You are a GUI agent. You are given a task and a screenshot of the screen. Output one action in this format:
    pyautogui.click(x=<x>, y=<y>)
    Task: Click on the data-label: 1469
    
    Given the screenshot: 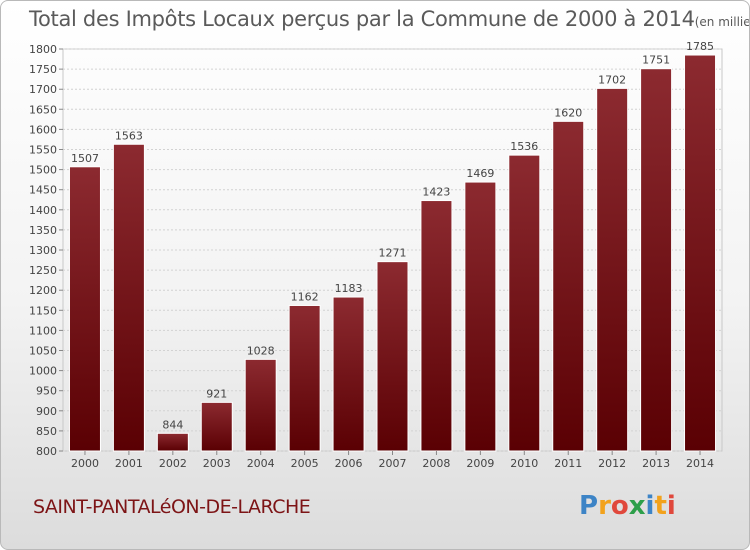 What is the action you would take?
    pyautogui.click(x=480, y=173)
    